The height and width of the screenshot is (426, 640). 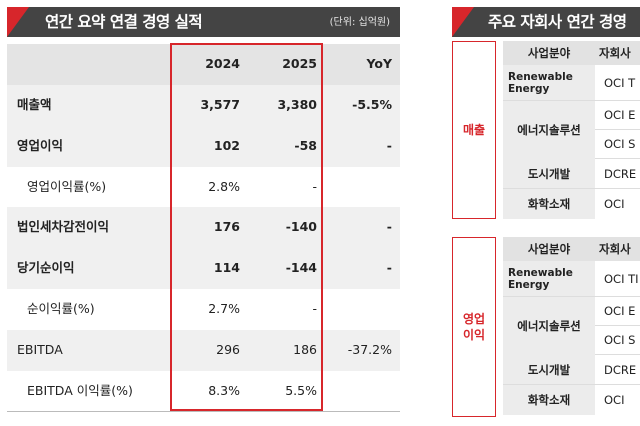 I want to click on table-row: EBITDA 이익률(%) 8.3% 5.5%, so click(x=203, y=391).